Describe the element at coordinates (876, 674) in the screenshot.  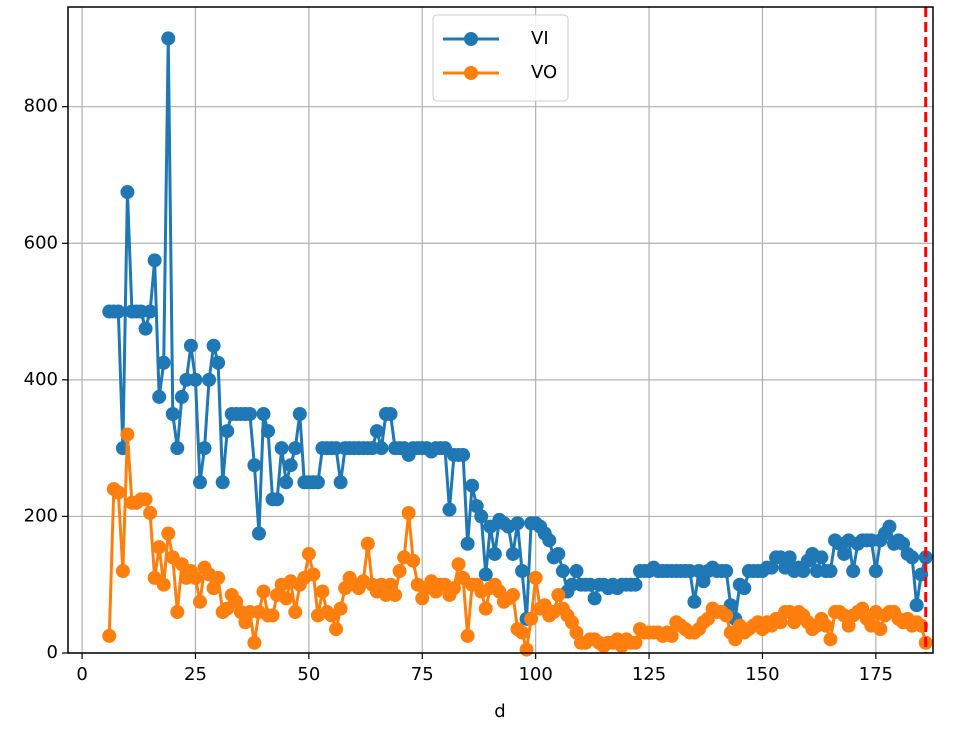
I see `x-tick-label: 175` at that location.